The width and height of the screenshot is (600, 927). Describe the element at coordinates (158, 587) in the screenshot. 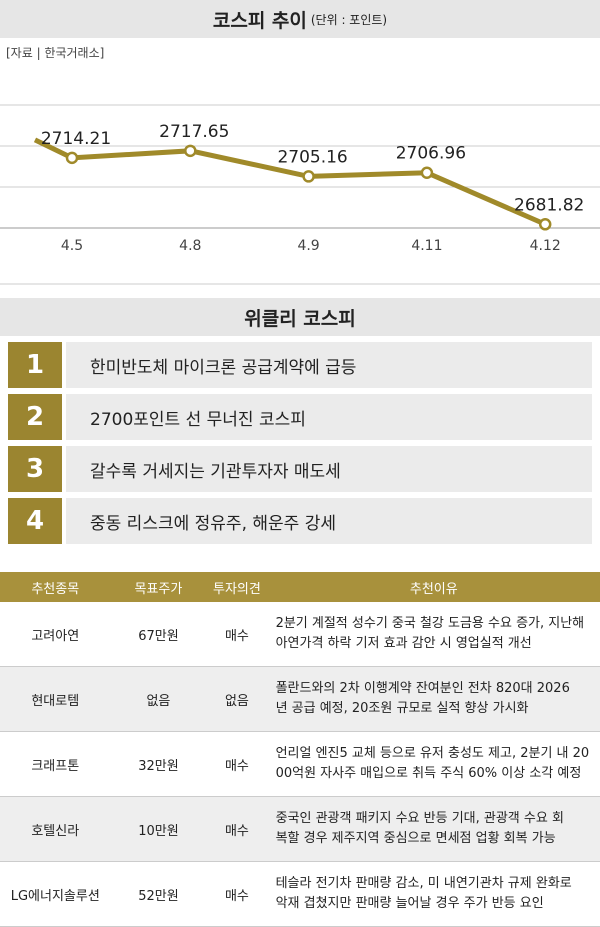

I see `header-cell: 목표주가` at that location.